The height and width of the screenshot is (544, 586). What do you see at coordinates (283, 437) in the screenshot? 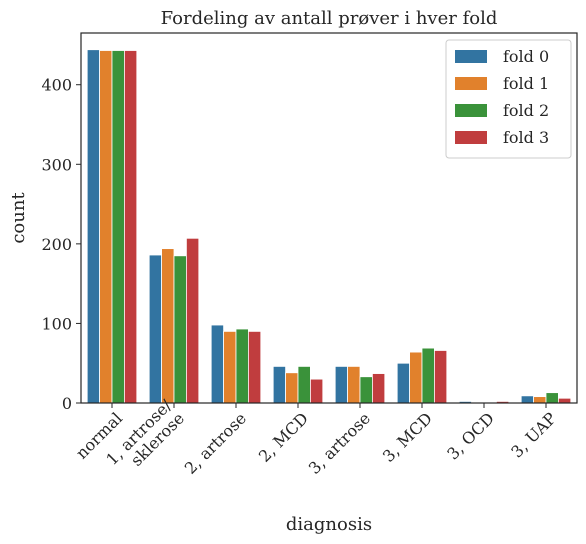
I see `x-tick-label: 2, MCD` at bounding box center [283, 437].